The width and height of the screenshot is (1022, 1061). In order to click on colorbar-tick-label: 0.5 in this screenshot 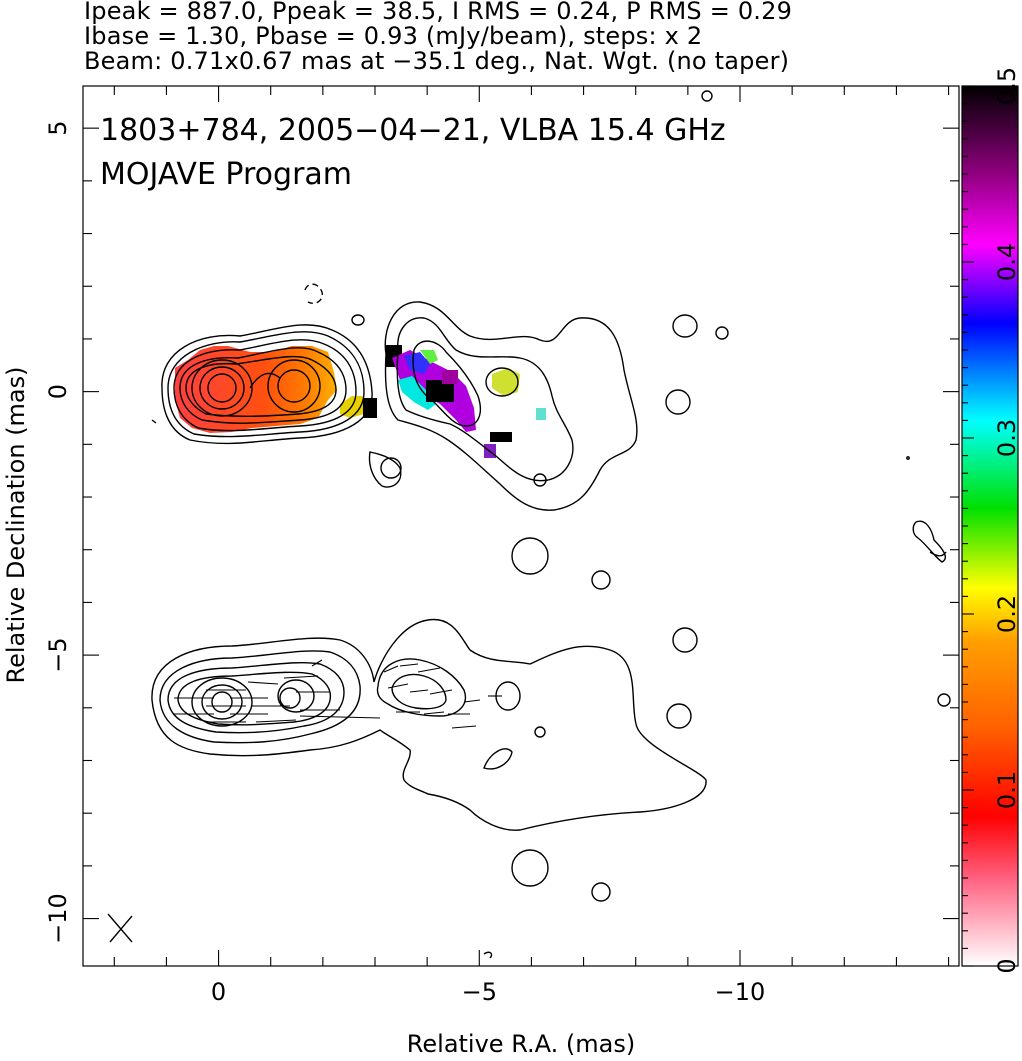, I will do `click(1007, 86)`.